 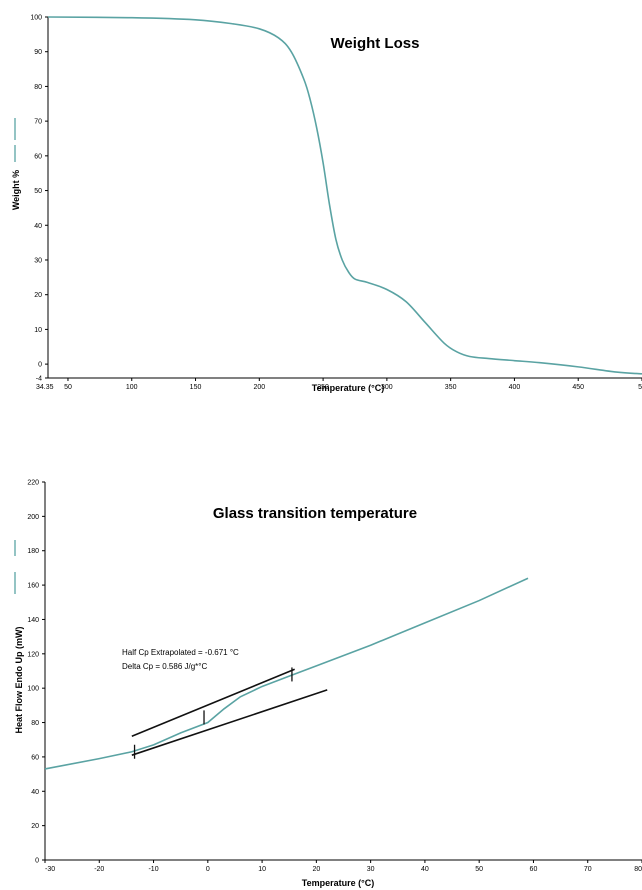 I want to click on chart2-x-tick-label: 70, so click(x=588, y=869).